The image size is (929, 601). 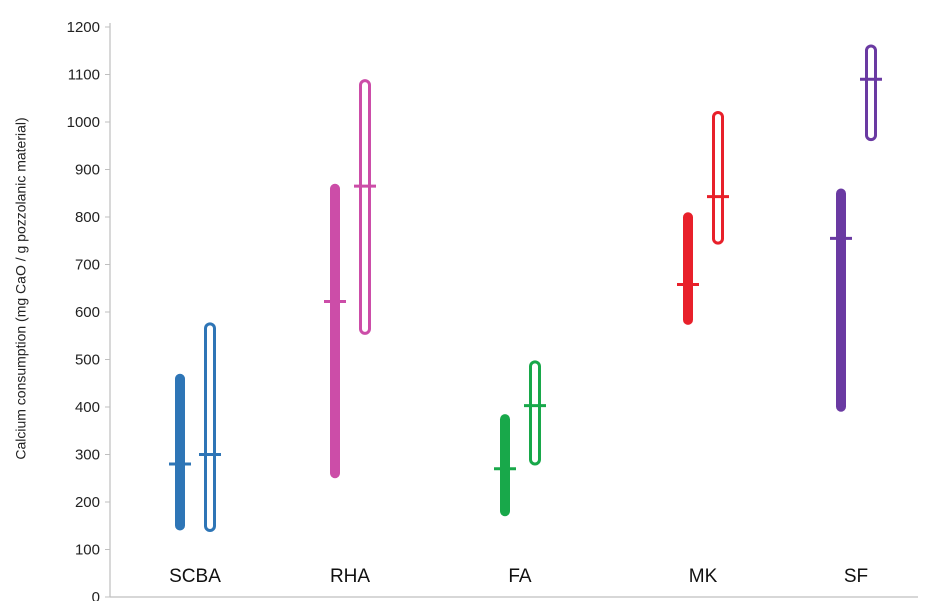 I want to click on y-tick-label: 100, so click(x=87, y=550).